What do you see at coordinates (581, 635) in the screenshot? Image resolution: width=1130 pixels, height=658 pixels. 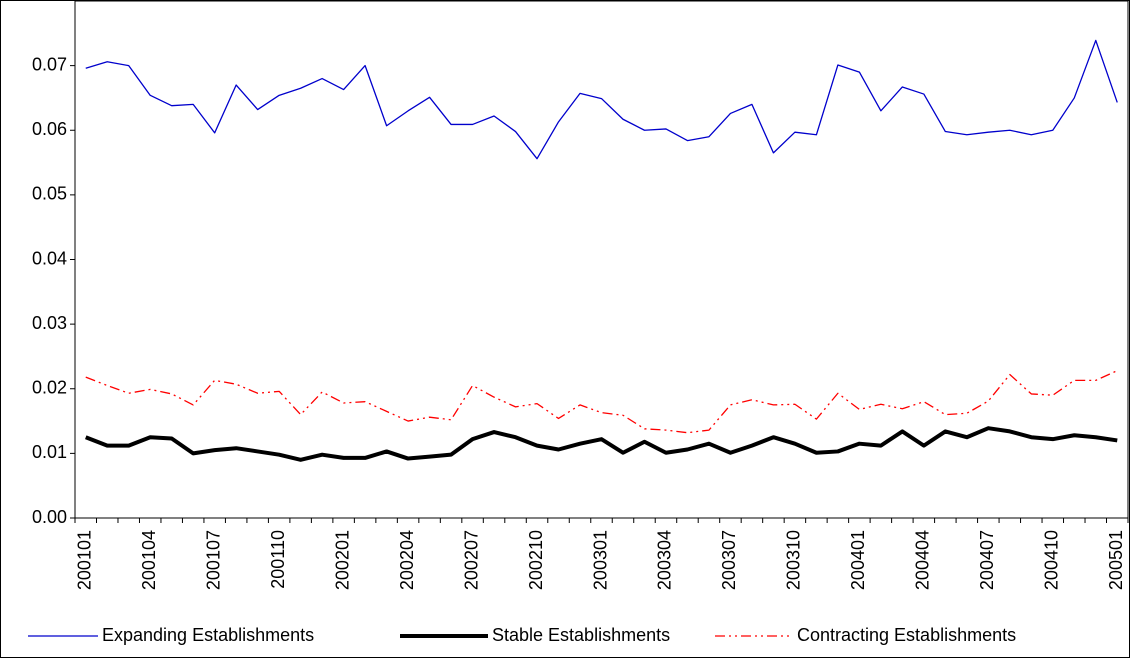 I see `legend-label: Stable Establishments` at bounding box center [581, 635].